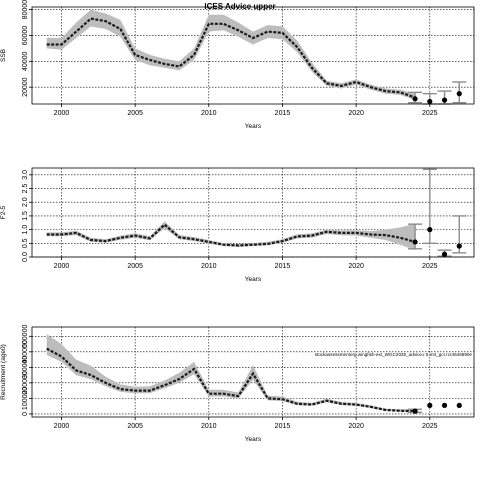 The width and height of the screenshot is (480, 480). I want to click on y-tick-label: 3.0, so click(25, 175).